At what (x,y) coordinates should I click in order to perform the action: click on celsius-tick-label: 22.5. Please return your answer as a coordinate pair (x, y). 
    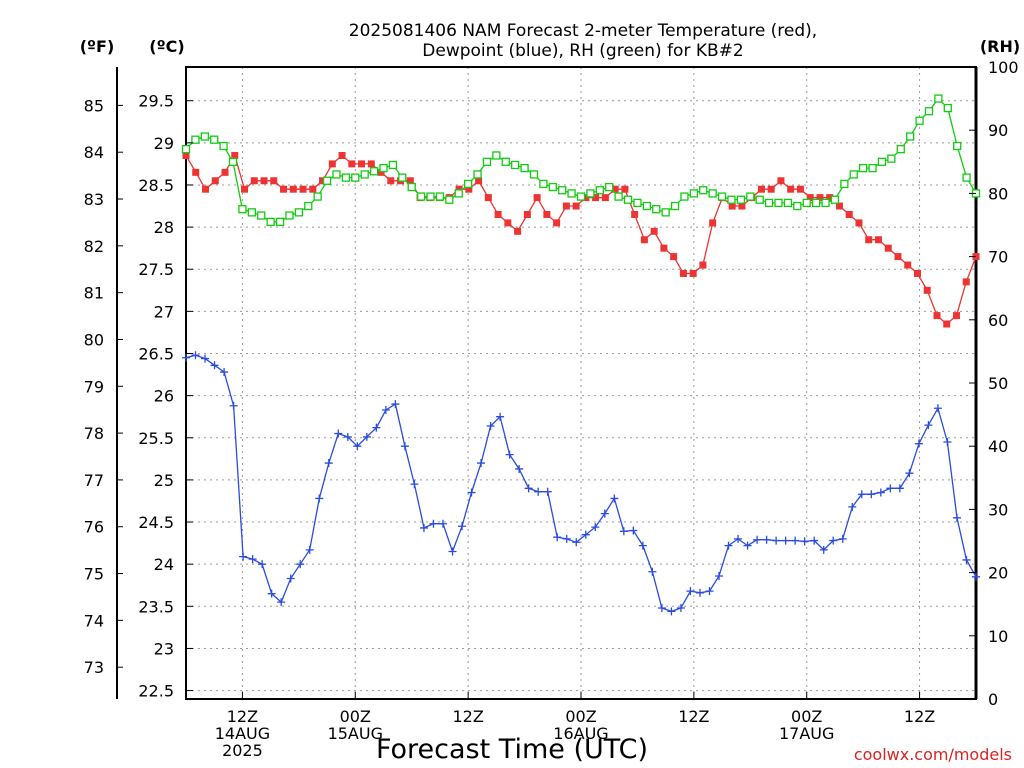
    Looking at the image, I should click on (156, 691).